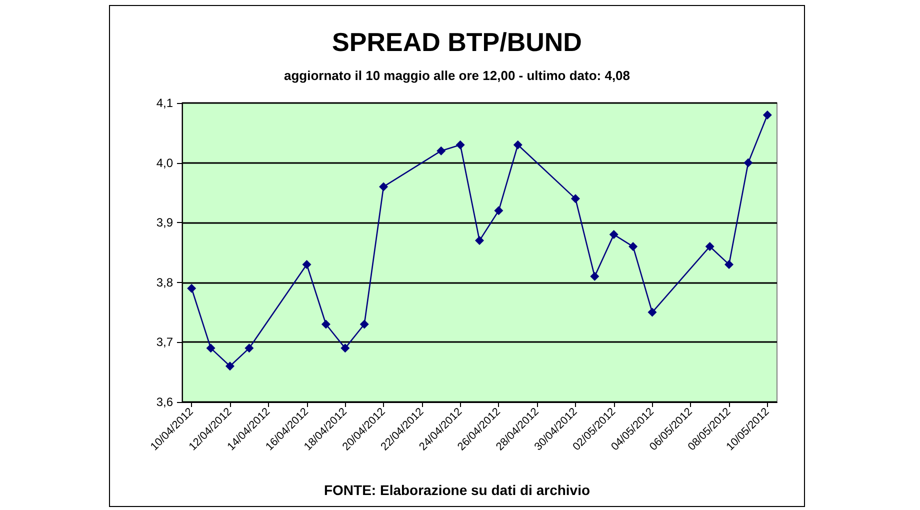 Image resolution: width=920 pixels, height=510 pixels. What do you see at coordinates (165, 103) in the screenshot?
I see `y-tick-label: 4,1` at bounding box center [165, 103].